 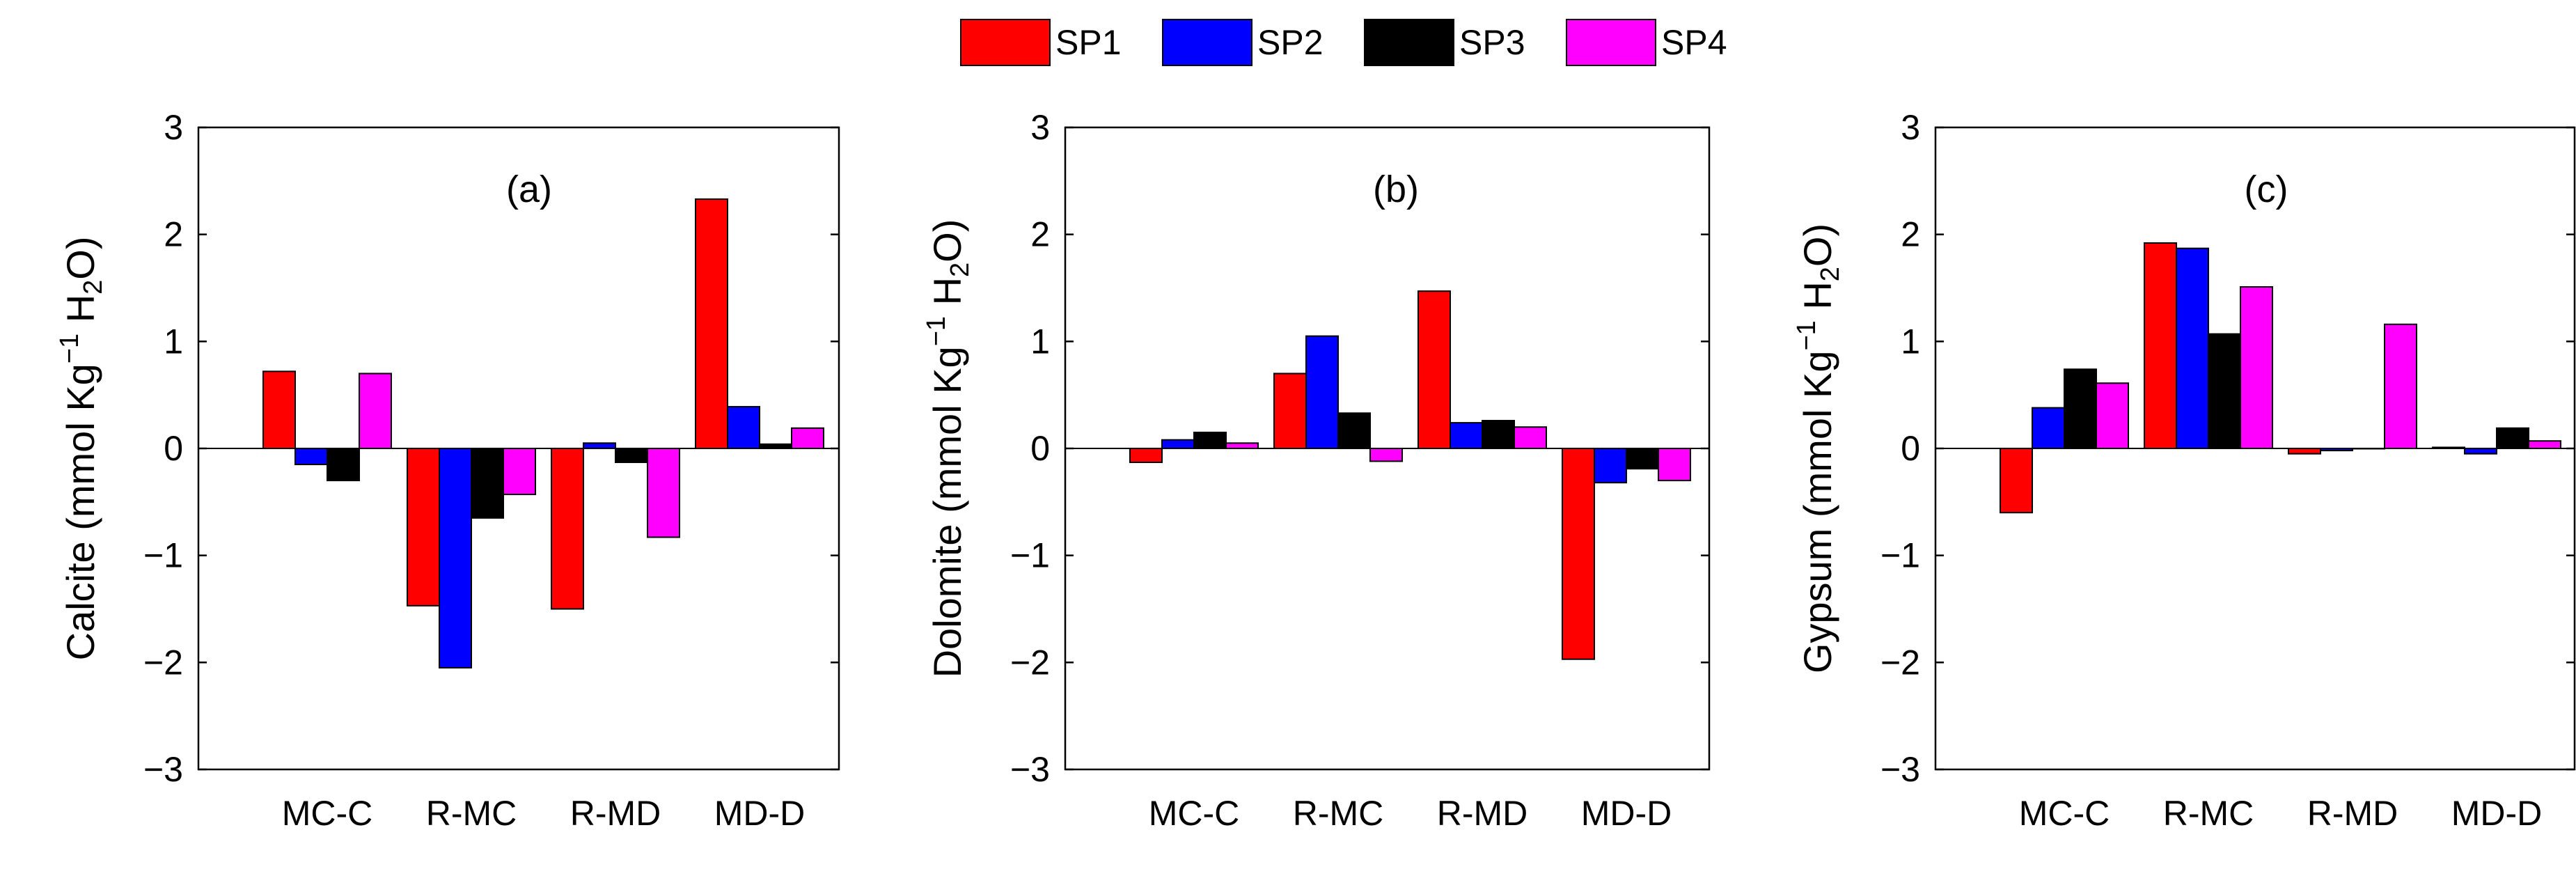 I want to click on panel-label: (b), so click(x=1396, y=189).